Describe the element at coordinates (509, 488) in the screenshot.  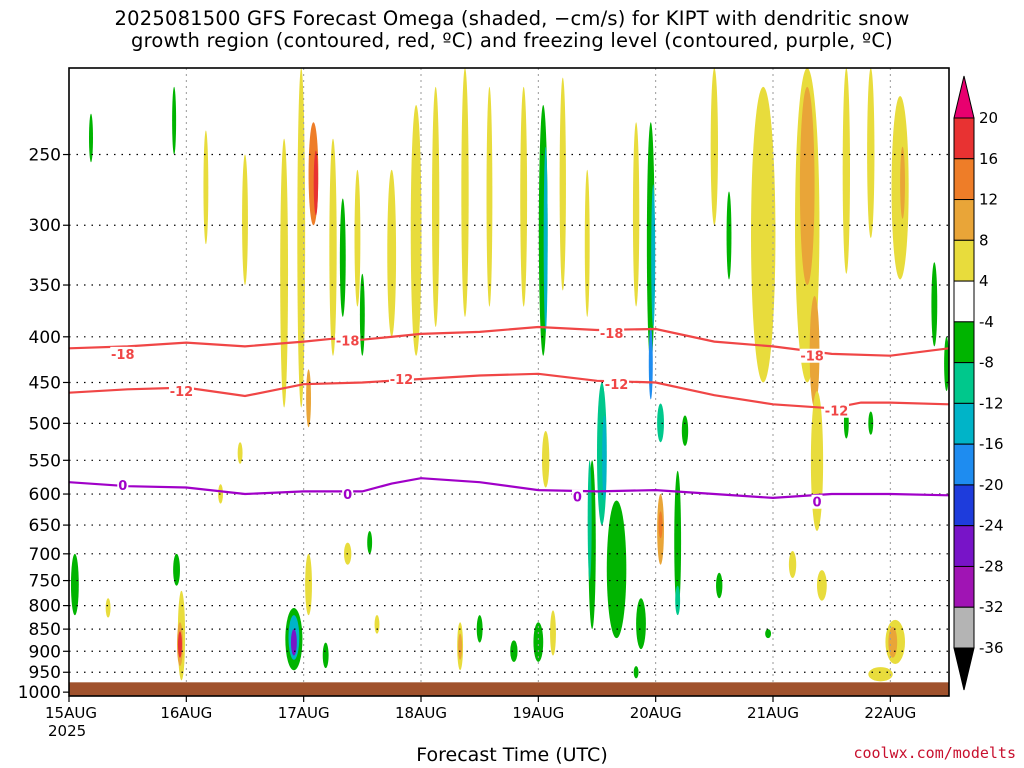
I see `contour-0-line` at that location.